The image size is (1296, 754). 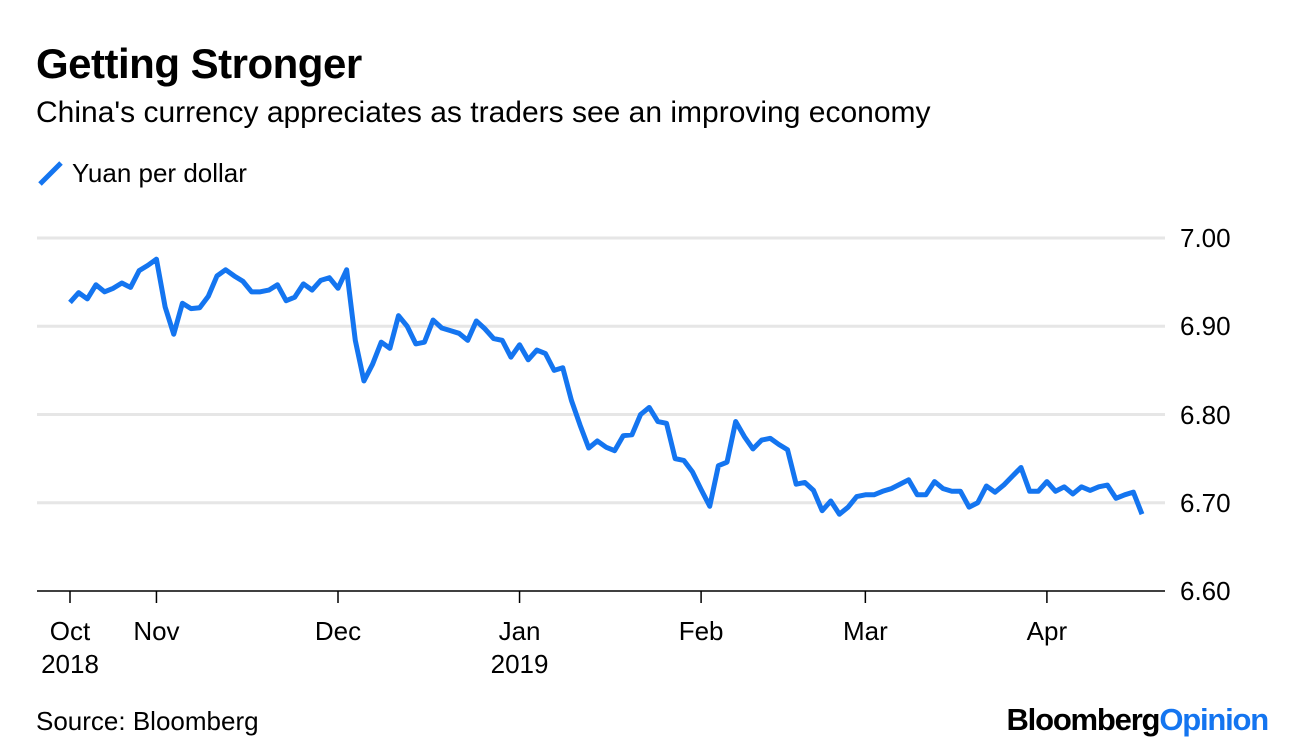 What do you see at coordinates (1205, 591) in the screenshot?
I see `y-tick-label: 6.60` at bounding box center [1205, 591].